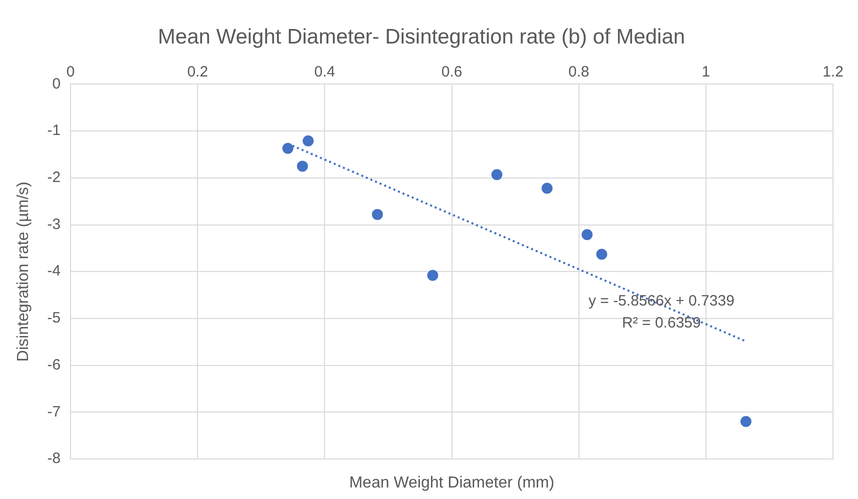  What do you see at coordinates (70, 71) in the screenshot?
I see `x-tick-label: 0` at bounding box center [70, 71].